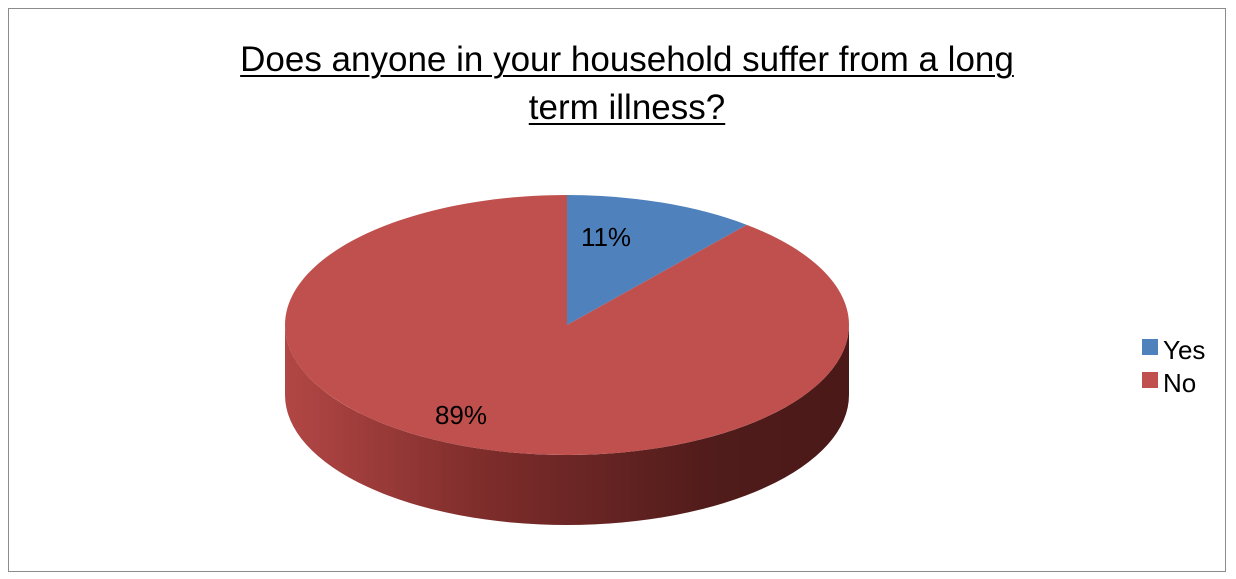 The width and height of the screenshot is (1236, 579). Describe the element at coordinates (606, 237) in the screenshot. I see `data-label-yes: 11%` at that location.